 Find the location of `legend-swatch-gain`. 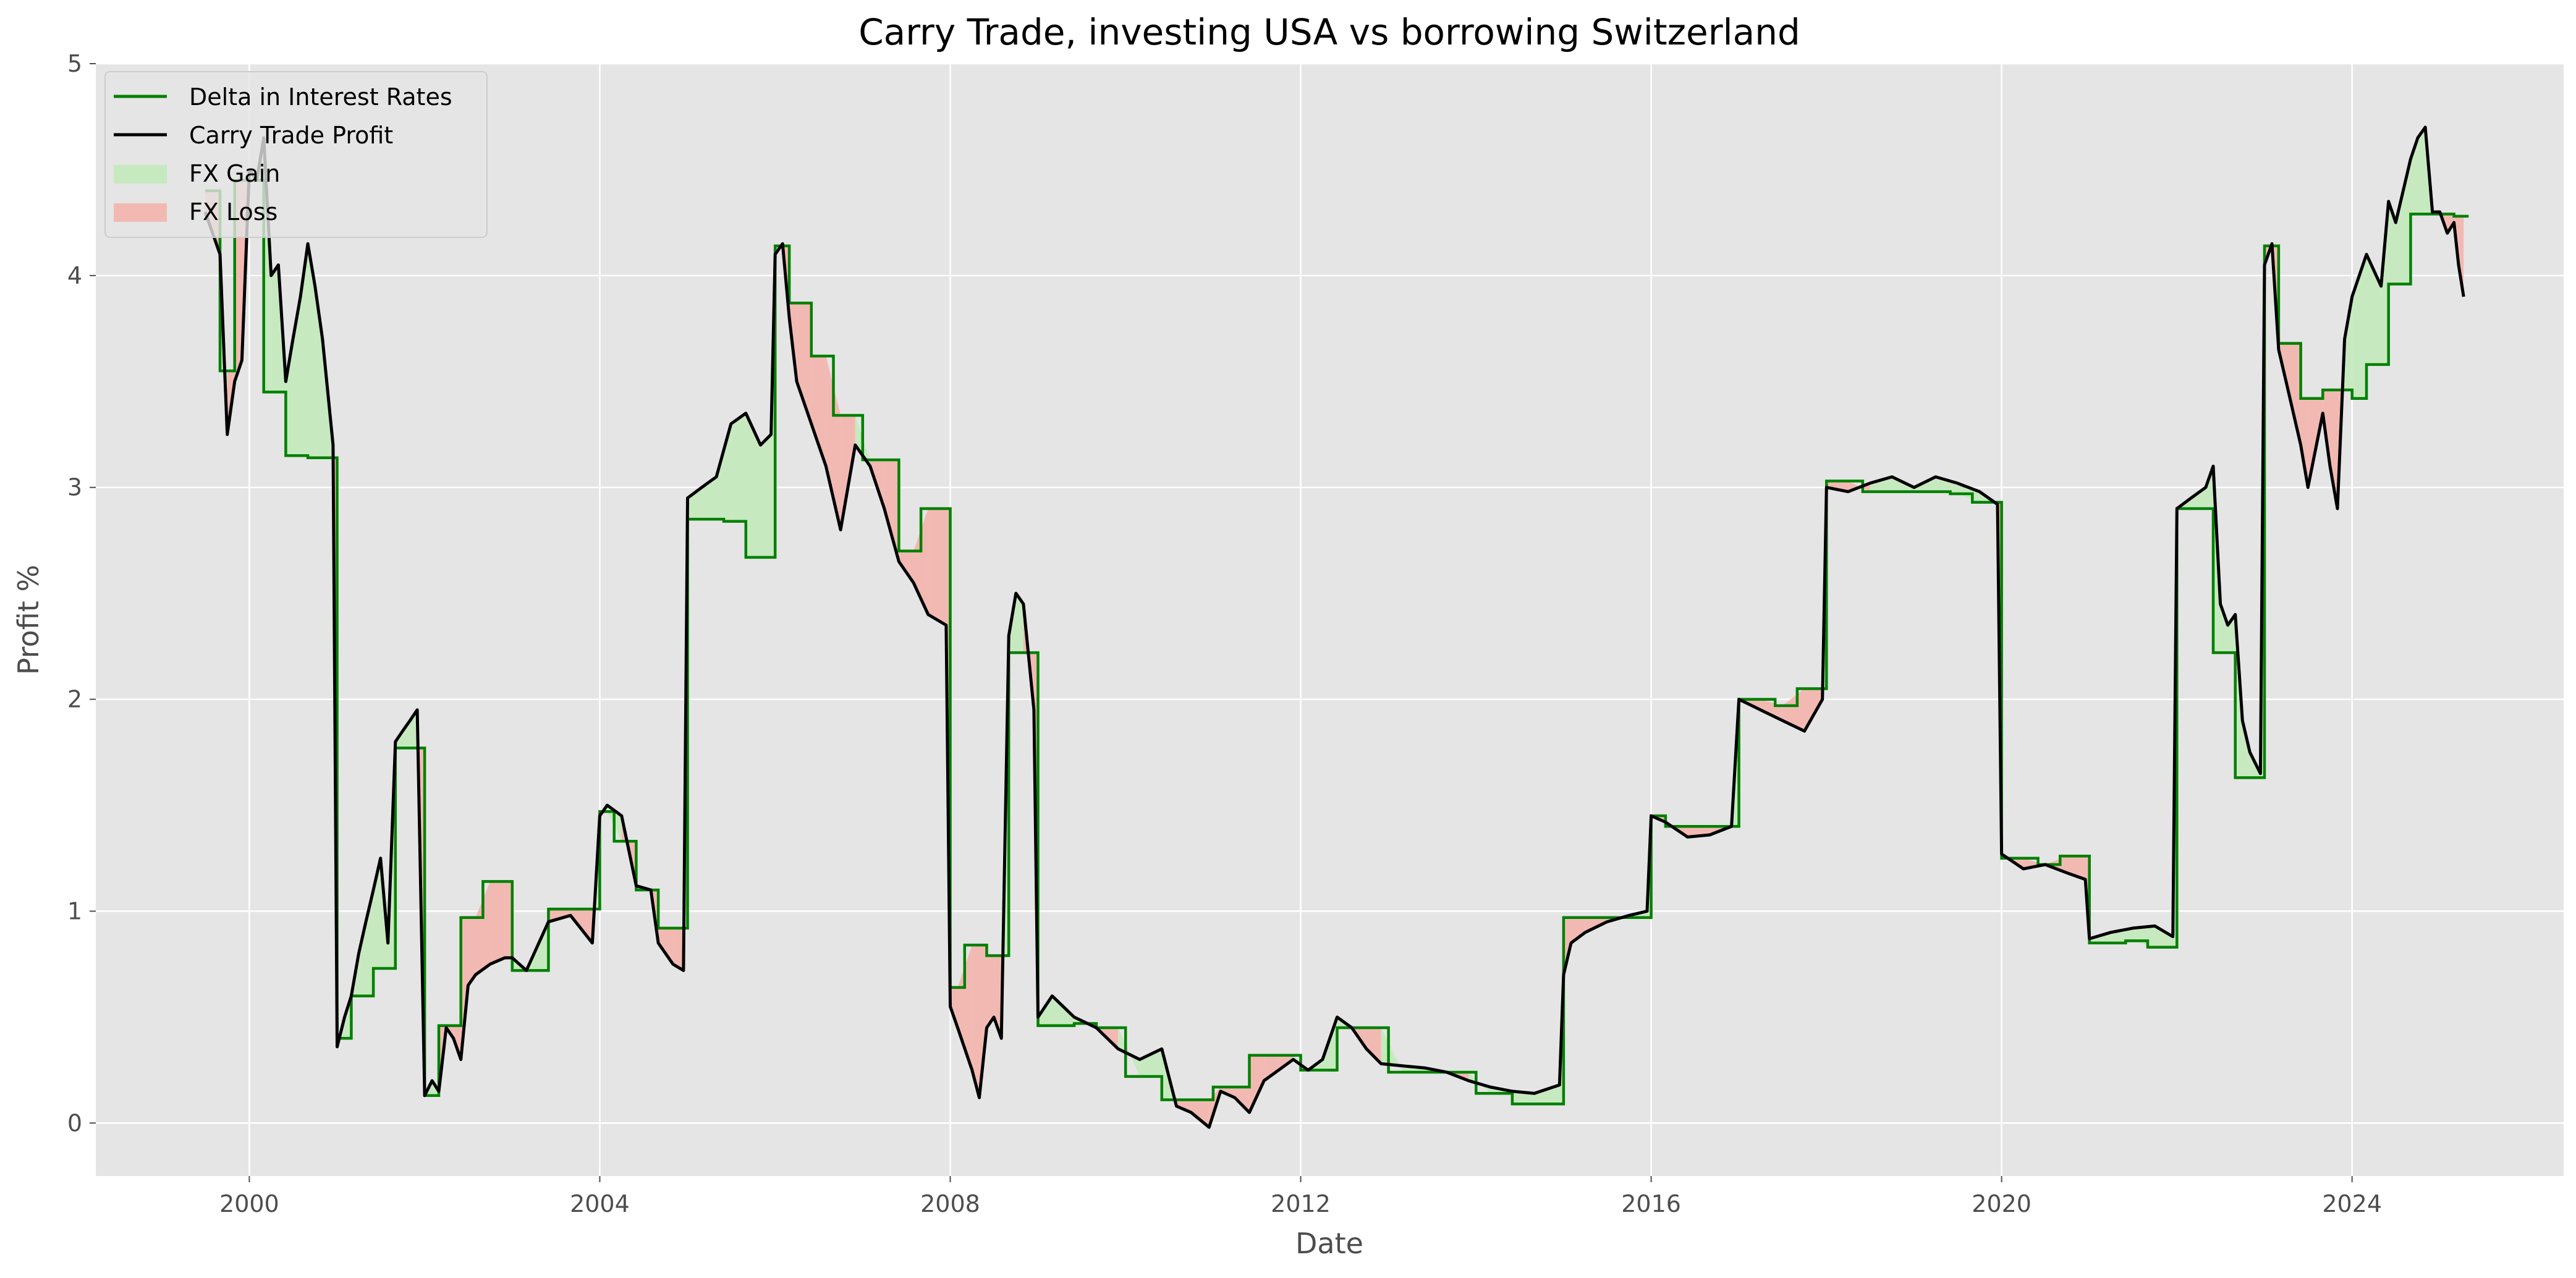

legend-swatch-gain is located at coordinates (140, 174).